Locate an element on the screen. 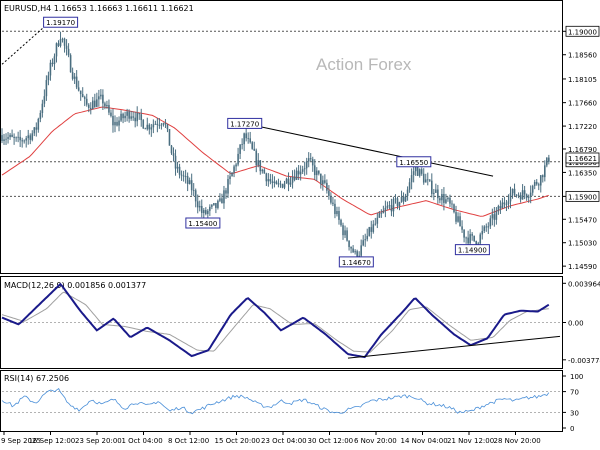  macd-tick-label: -0.003774 is located at coordinates (584, 361).